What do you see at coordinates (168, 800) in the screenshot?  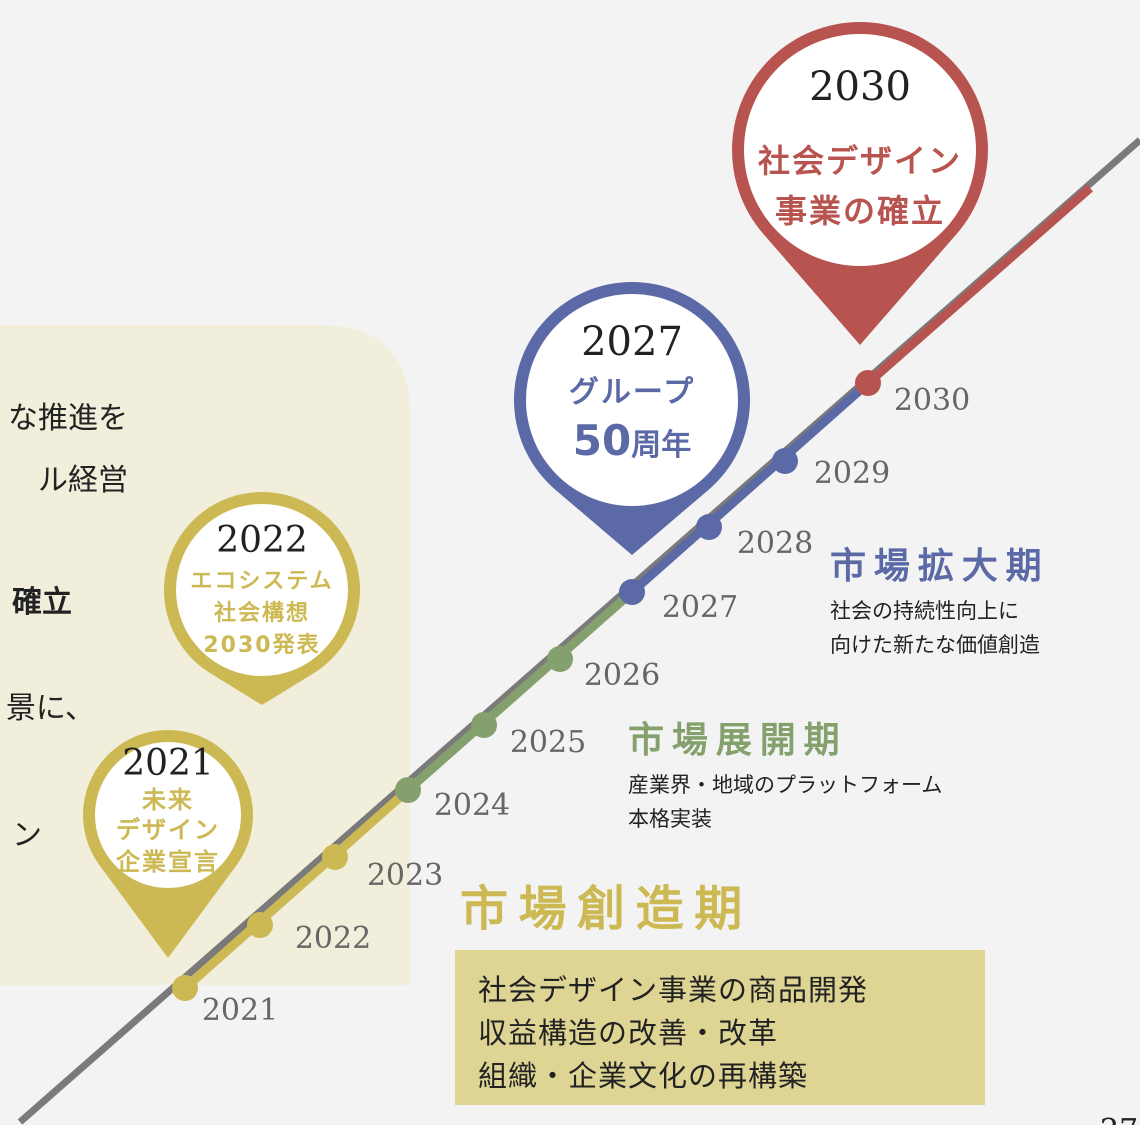 I see `pin-text: 未来` at bounding box center [168, 800].